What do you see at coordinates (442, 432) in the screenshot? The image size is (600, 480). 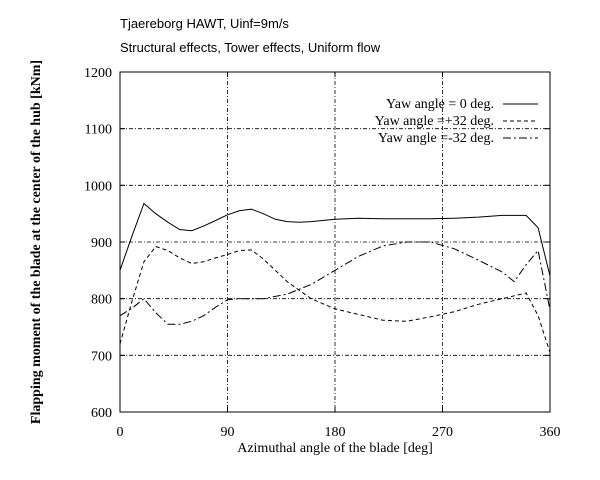 I see `x-tick-label: 270` at bounding box center [442, 432].